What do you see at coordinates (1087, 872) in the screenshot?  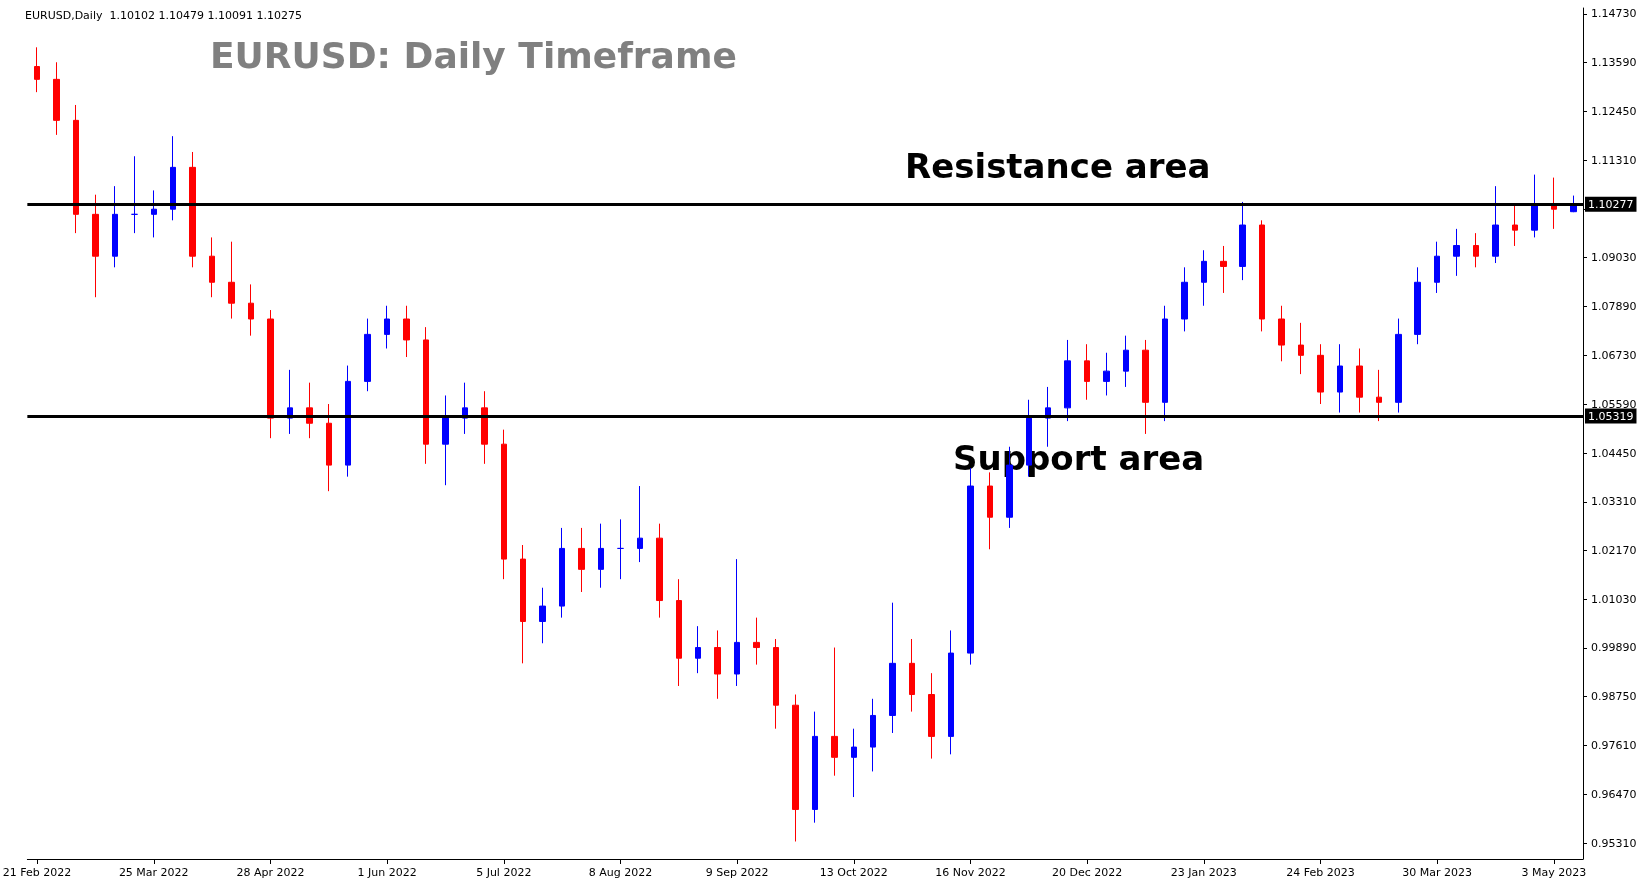 I see `x-tick-label: 20 Dec 2022` at bounding box center [1087, 872].